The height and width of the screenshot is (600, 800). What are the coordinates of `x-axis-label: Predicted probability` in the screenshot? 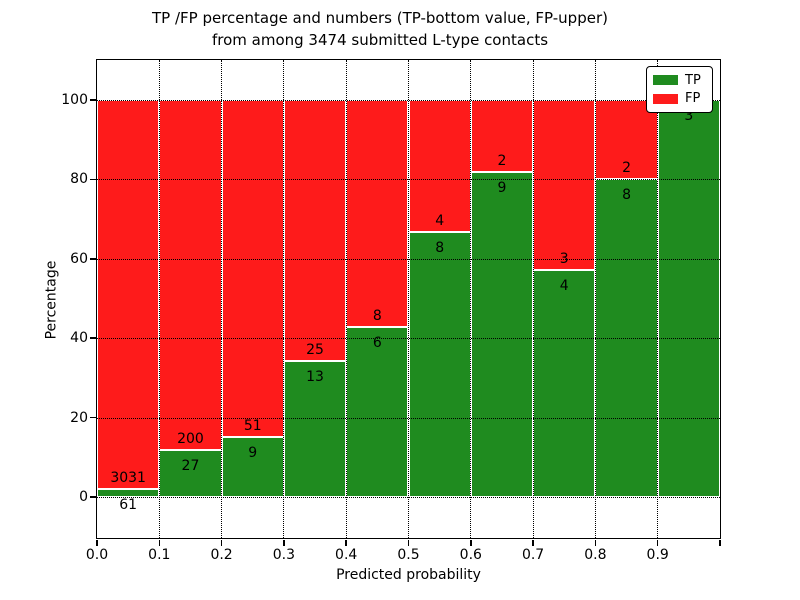 It's located at (408, 575).